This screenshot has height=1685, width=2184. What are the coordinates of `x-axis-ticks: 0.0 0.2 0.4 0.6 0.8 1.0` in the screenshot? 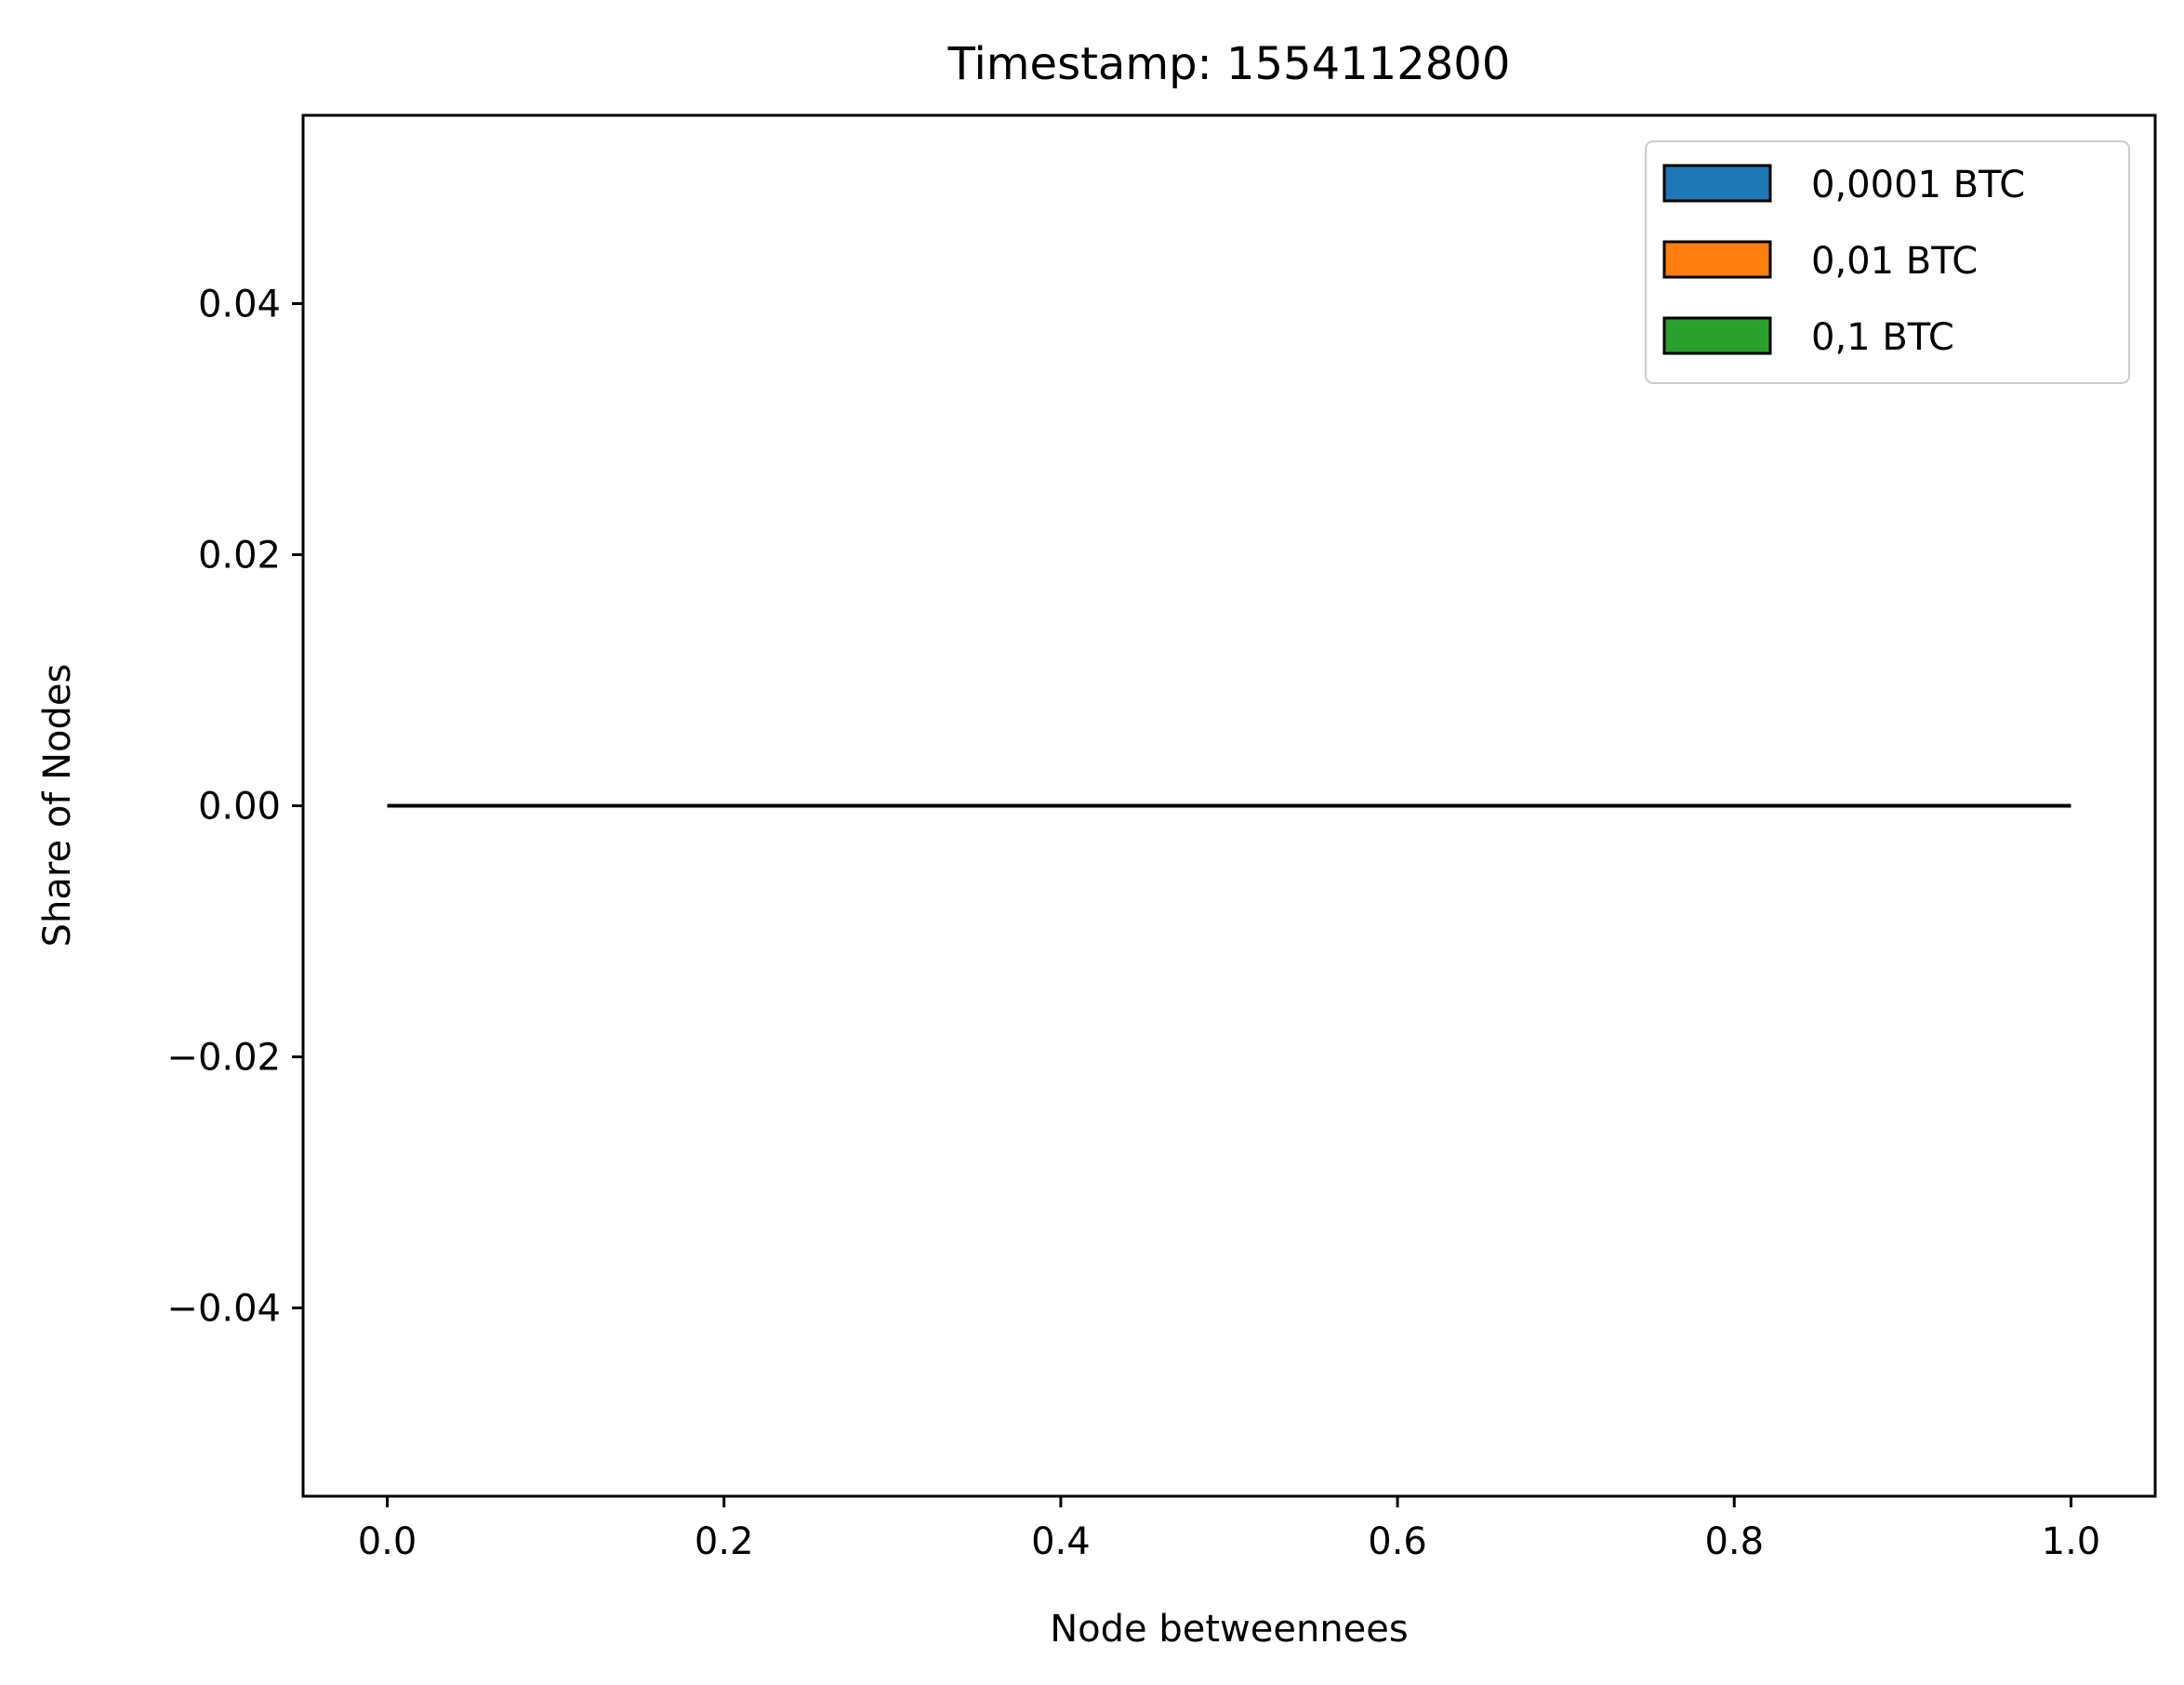 It's located at (1229, 1530).